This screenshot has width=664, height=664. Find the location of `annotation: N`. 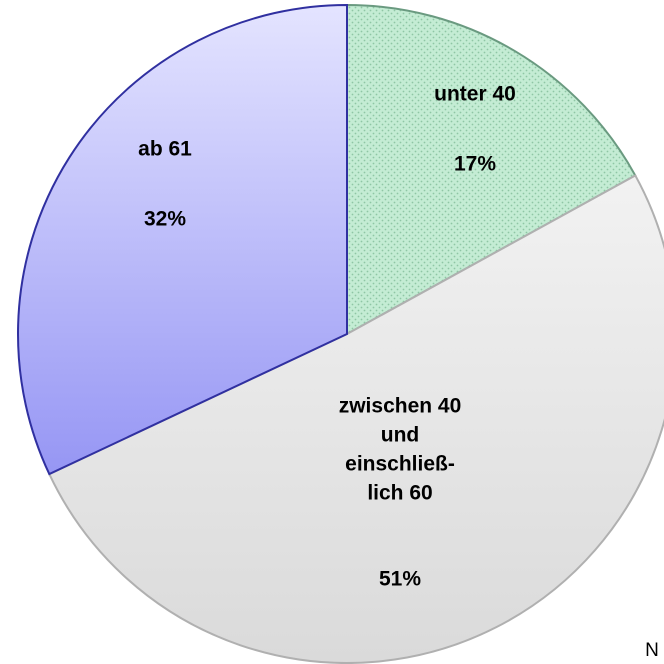

annotation: N is located at coordinates (652, 650).